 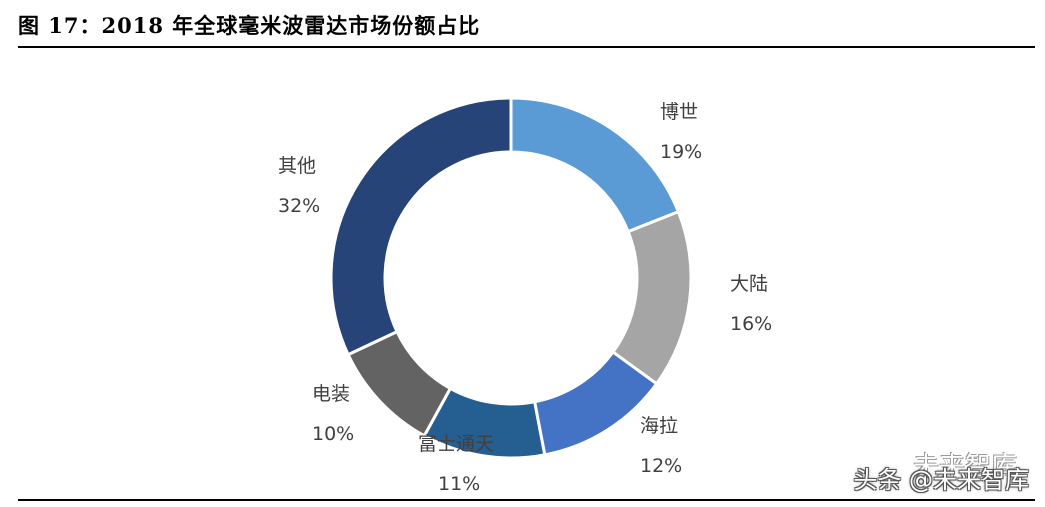 I want to click on slice-label-5: 其他, so click(x=297, y=166).